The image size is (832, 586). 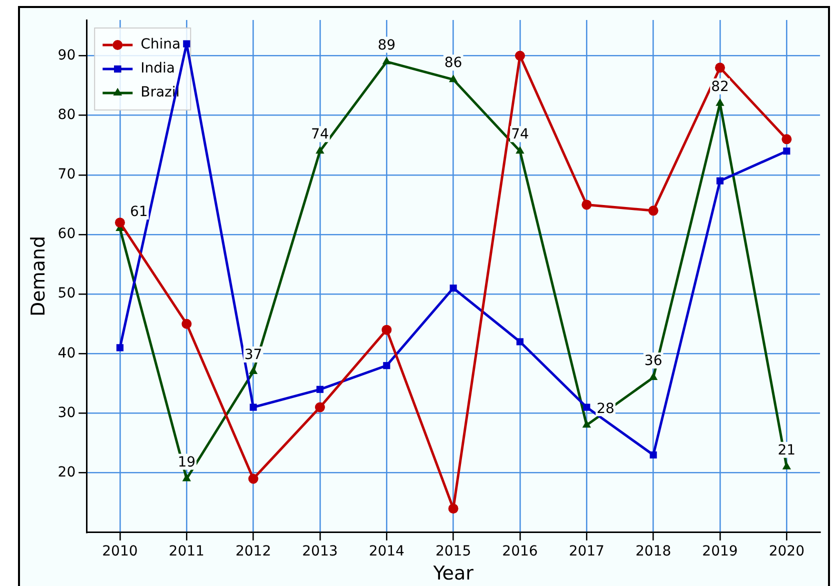 What do you see at coordinates (453, 551) in the screenshot?
I see `x-tick-label: 2015` at bounding box center [453, 551].